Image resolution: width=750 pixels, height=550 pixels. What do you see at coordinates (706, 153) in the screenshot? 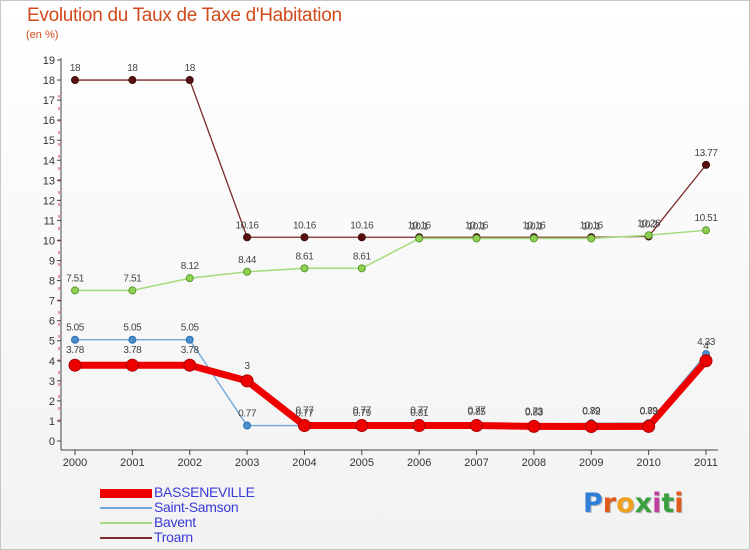
I see `data-label-troarn: 13.77` at bounding box center [706, 153].